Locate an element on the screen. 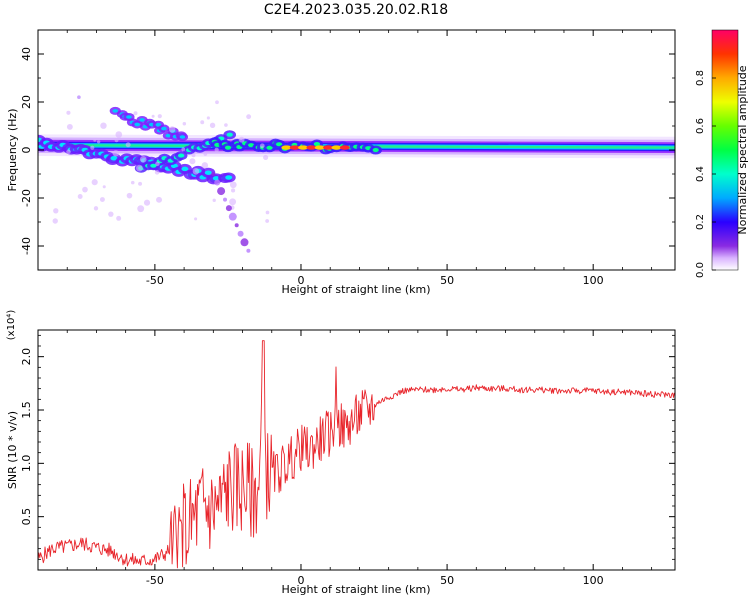 This screenshot has height=600, width=750. colorbar-gradient is located at coordinates (725, 150).